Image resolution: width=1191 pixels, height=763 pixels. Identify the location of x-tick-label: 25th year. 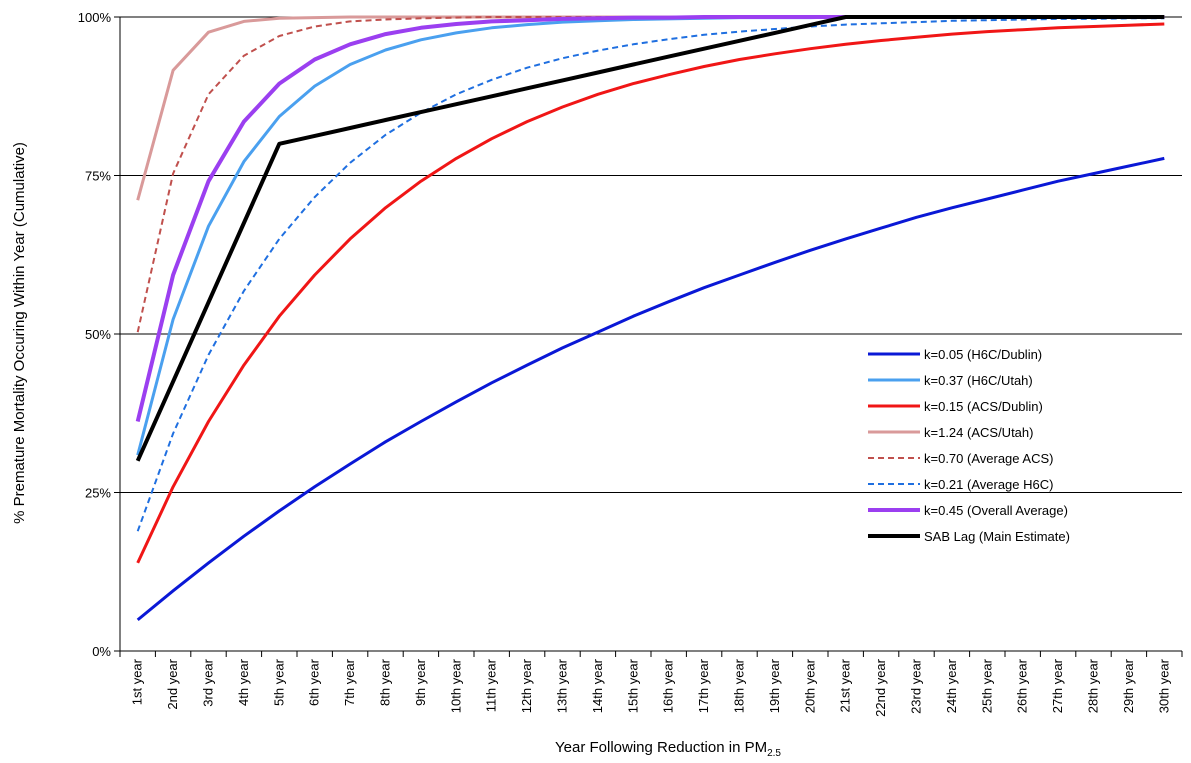
(986, 685).